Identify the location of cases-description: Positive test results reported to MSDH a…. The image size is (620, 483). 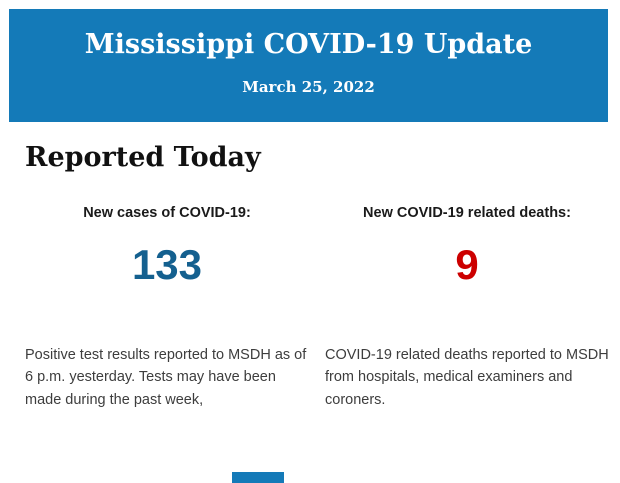
(166, 377).